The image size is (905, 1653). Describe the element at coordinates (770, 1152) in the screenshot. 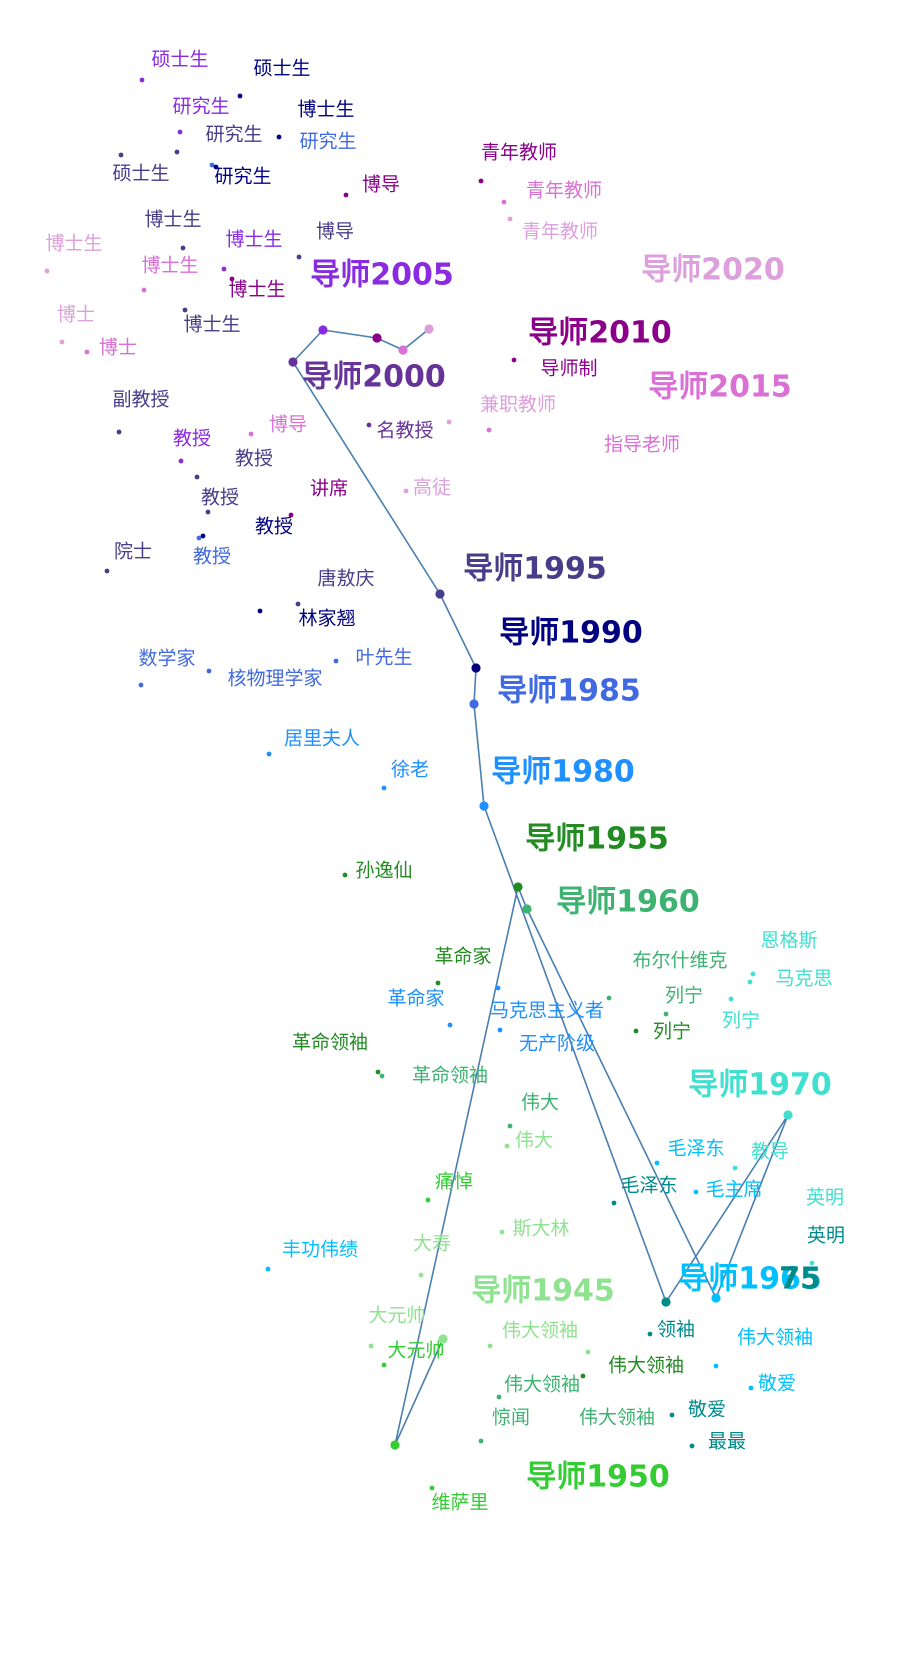

I see `word-label: 教导` at that location.